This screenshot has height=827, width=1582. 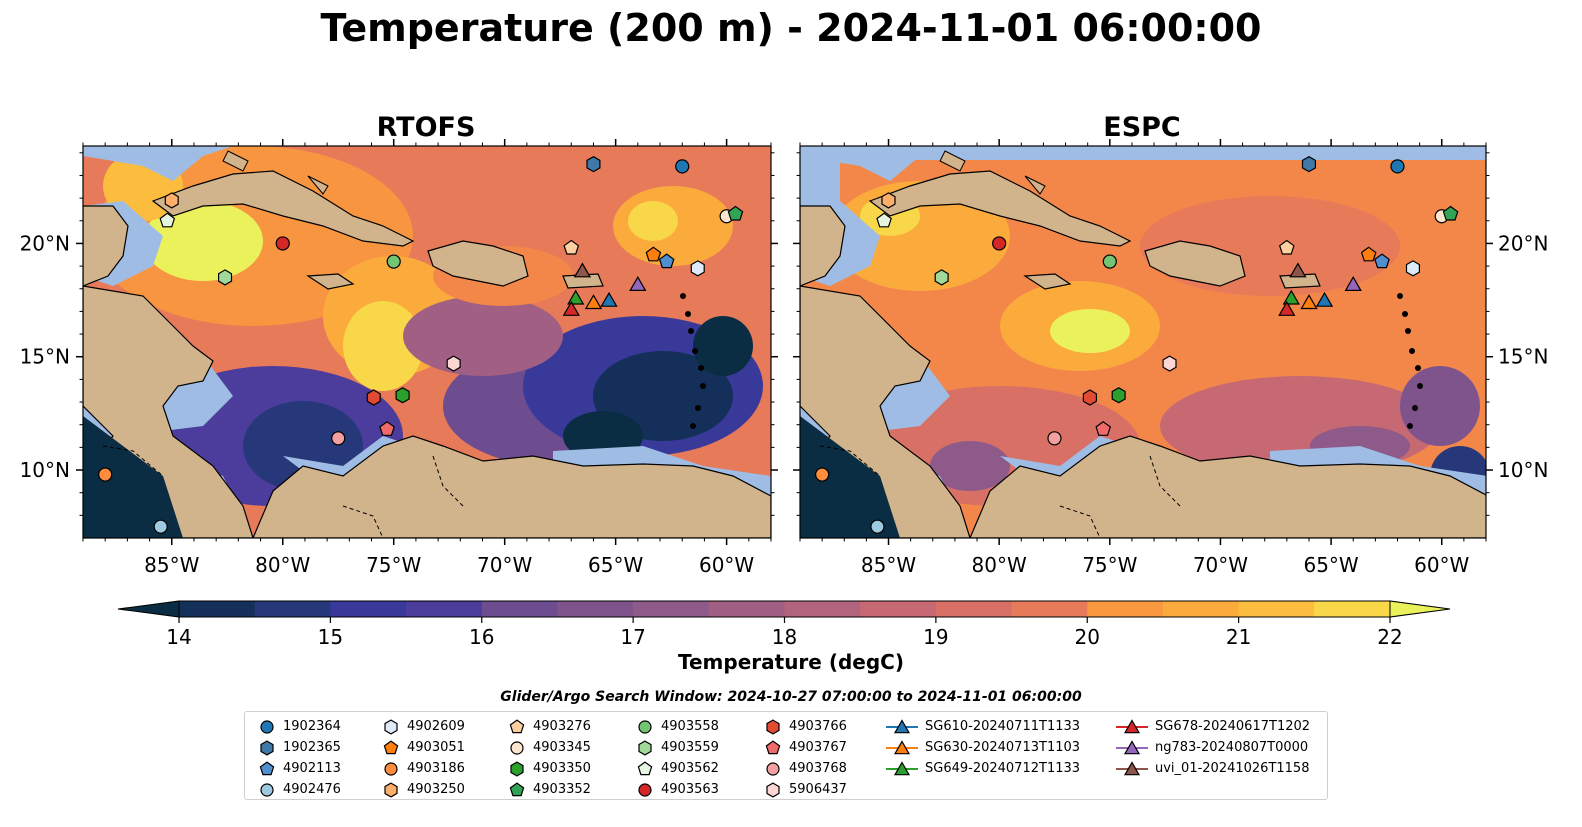 I want to click on legend-label: 4903250, so click(x=436, y=789).